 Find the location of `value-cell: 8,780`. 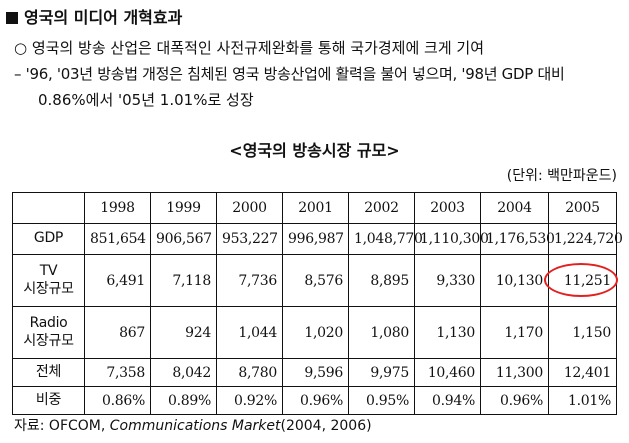

value-cell: 8,780 is located at coordinates (249, 372).